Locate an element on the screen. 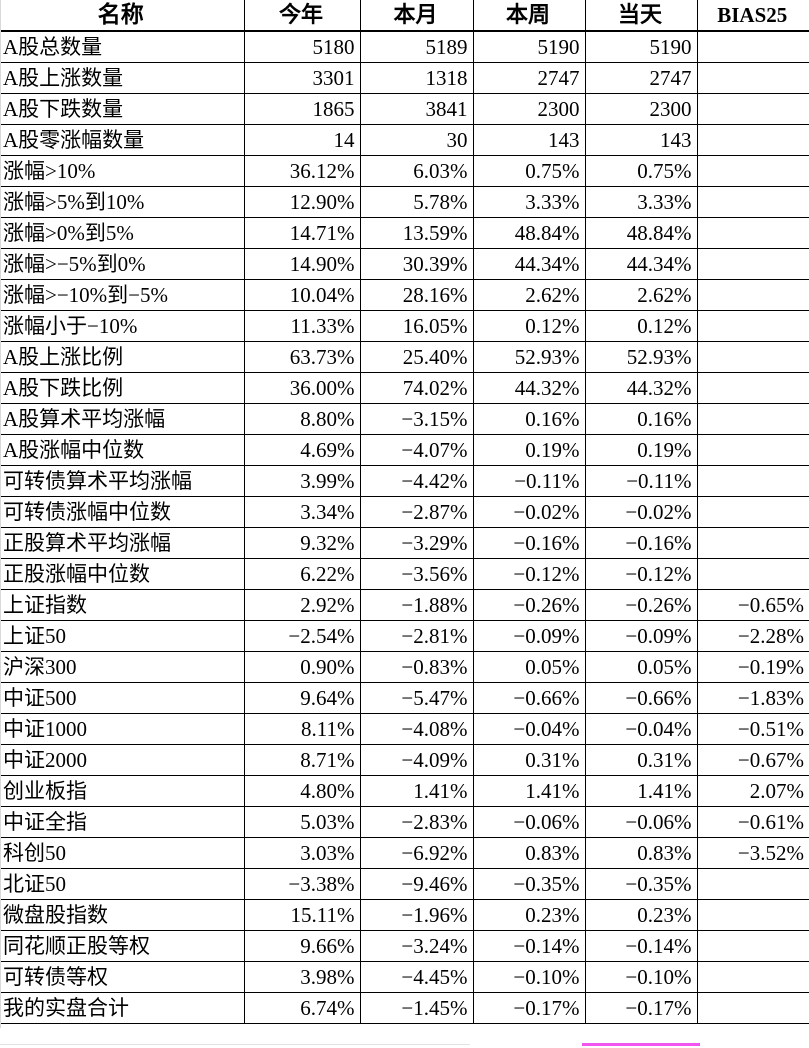 The image size is (809, 1048). cell-day: −0.26% is located at coordinates (641, 605).